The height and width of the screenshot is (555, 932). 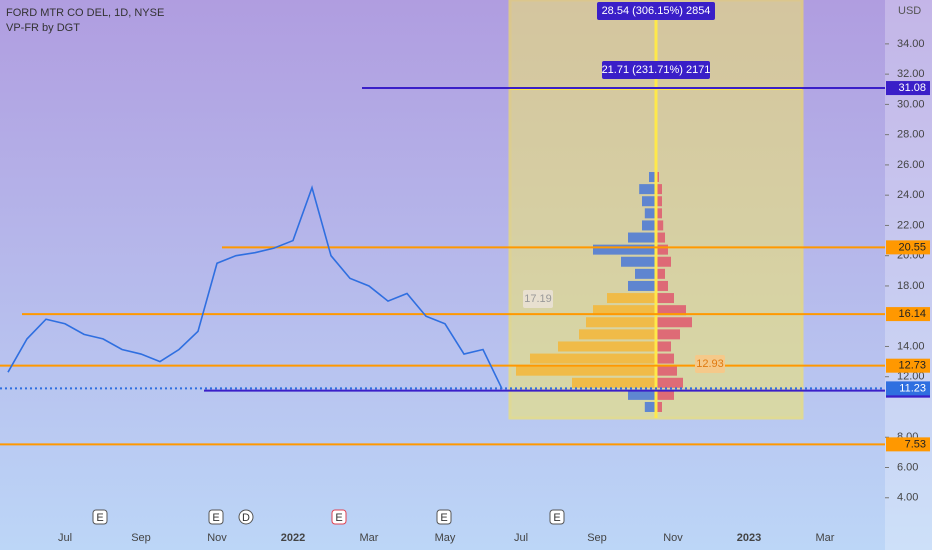 What do you see at coordinates (911, 377) in the screenshot?
I see `y-tick-label: 12.00` at bounding box center [911, 377].